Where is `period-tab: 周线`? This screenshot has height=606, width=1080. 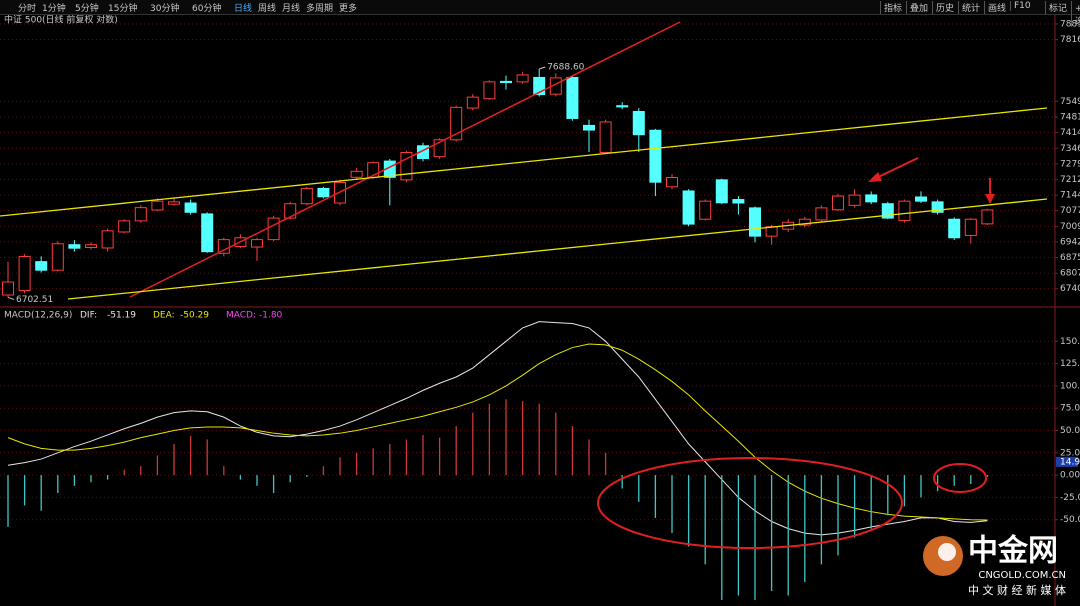 period-tab: 周线 is located at coordinates (267, 9).